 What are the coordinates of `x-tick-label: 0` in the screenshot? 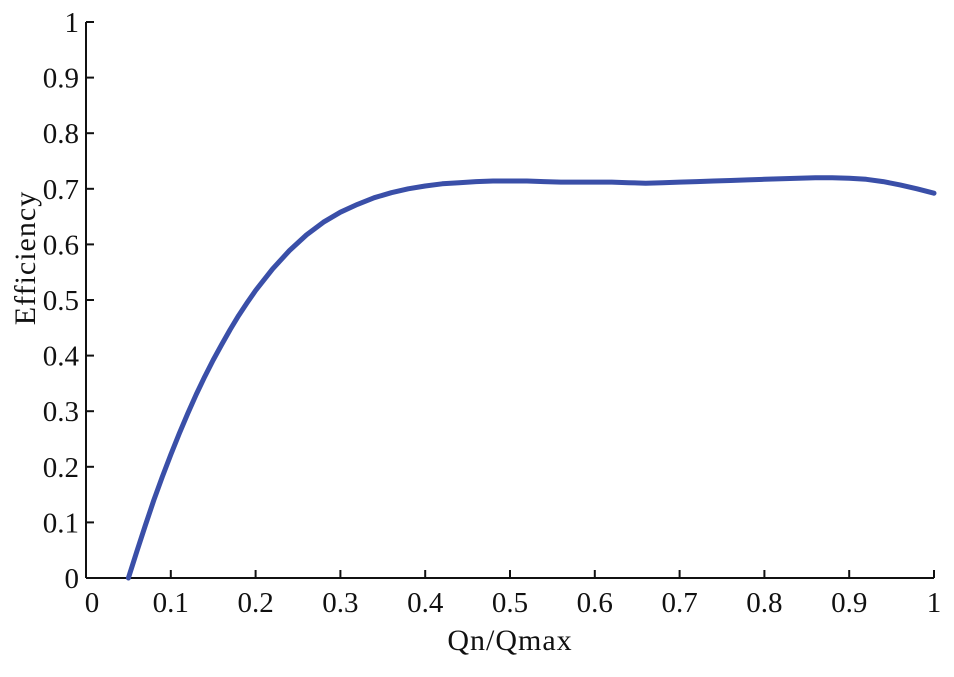 It's located at (92, 603).